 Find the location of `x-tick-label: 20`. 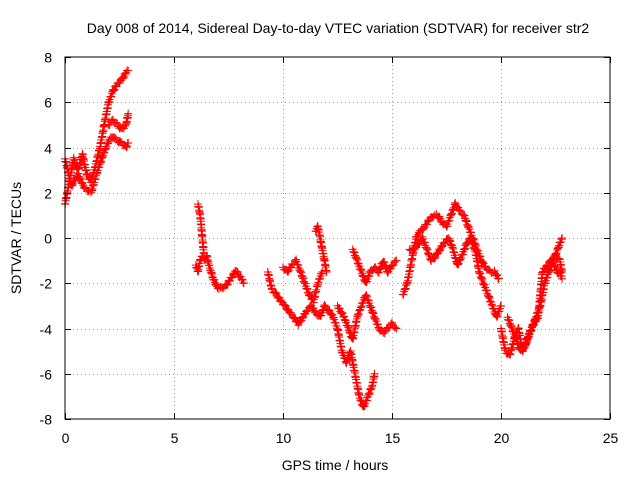

x-tick-label: 20 is located at coordinates (502, 438).